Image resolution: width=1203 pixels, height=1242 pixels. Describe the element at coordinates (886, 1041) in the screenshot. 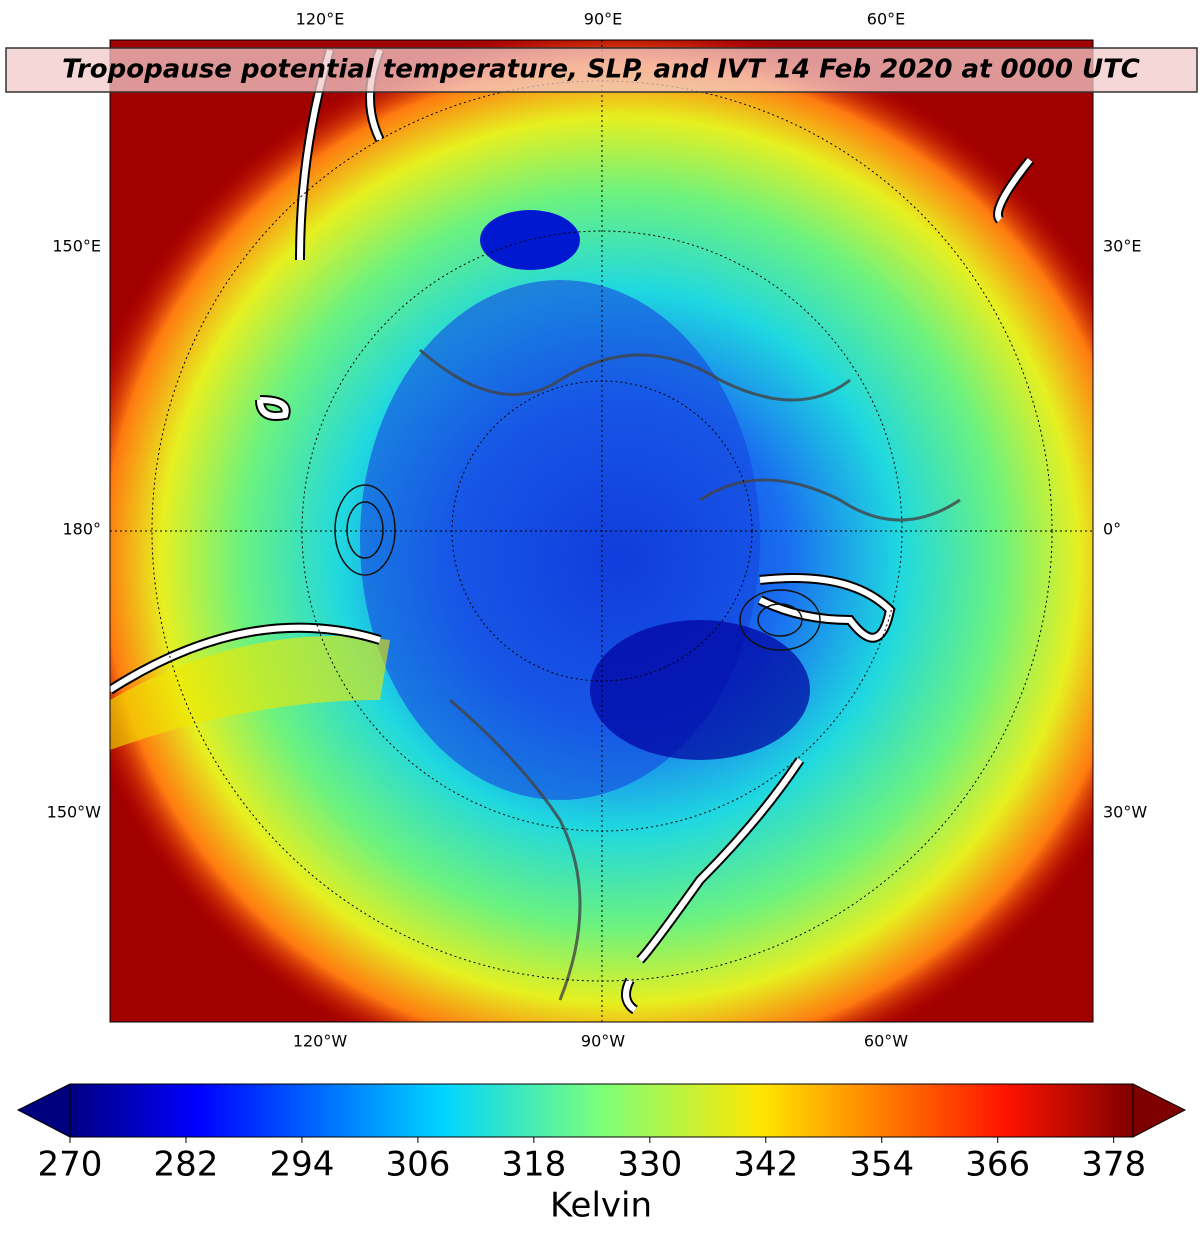

I see `lon-label: 60°W` at that location.